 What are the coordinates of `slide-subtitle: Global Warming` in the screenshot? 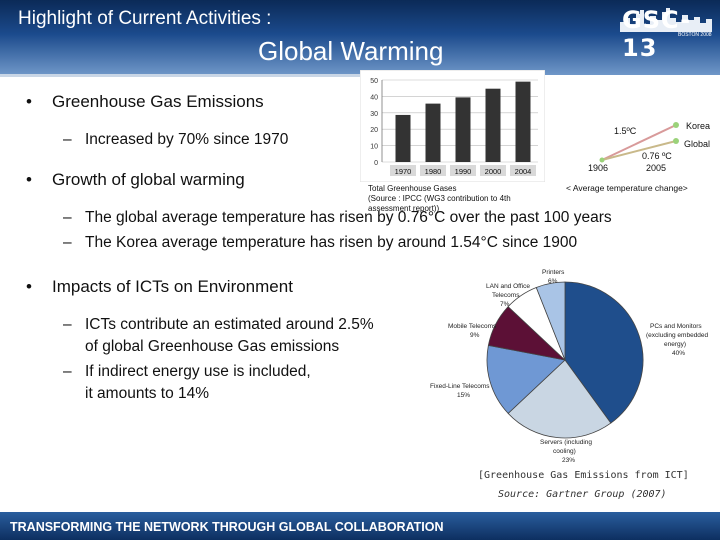 It's located at (351, 51).